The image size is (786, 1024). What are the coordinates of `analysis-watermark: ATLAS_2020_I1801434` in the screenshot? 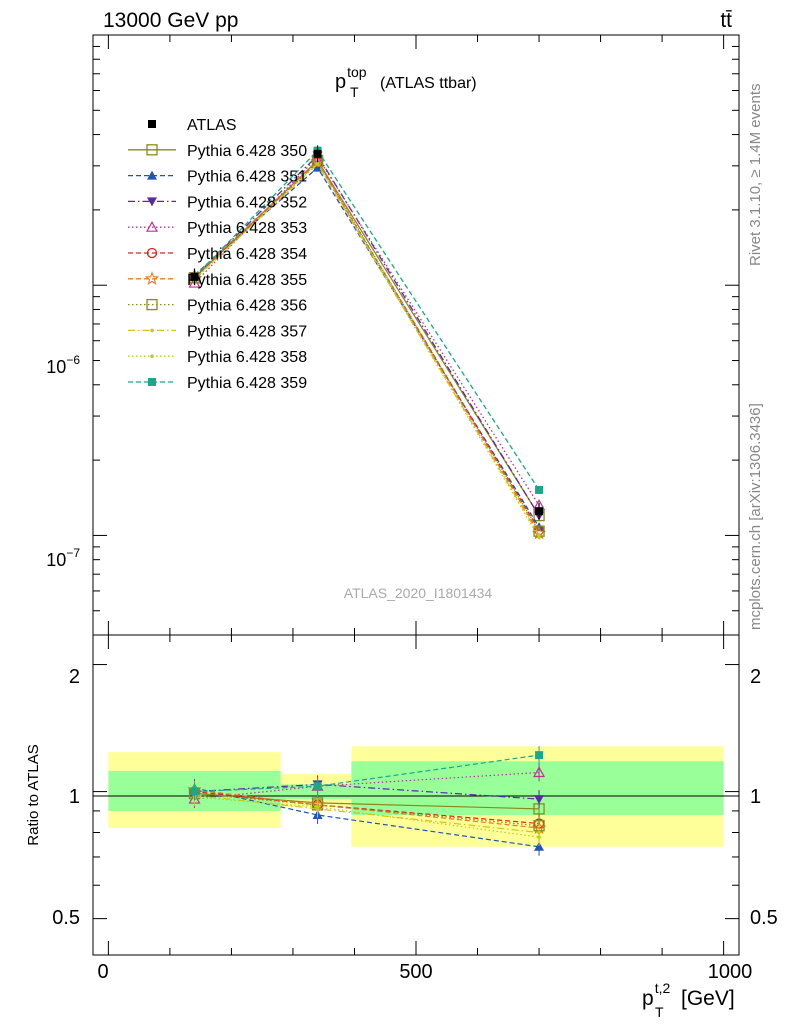 It's located at (418, 593).